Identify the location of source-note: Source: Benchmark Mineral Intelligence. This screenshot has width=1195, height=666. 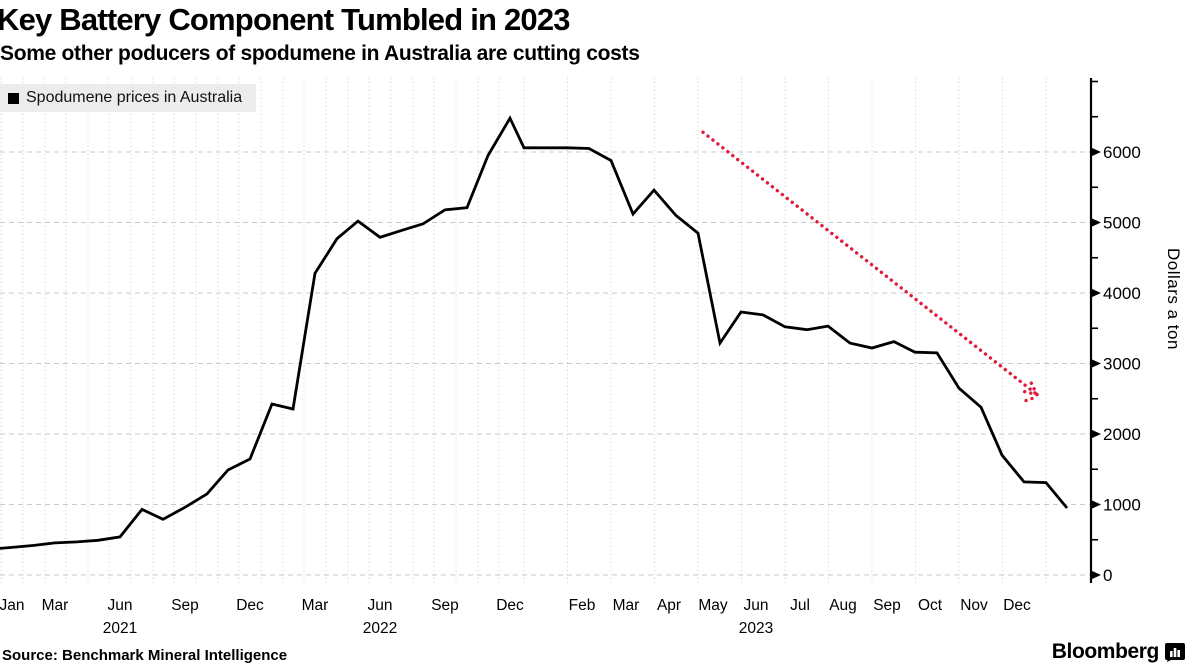
(144, 655).